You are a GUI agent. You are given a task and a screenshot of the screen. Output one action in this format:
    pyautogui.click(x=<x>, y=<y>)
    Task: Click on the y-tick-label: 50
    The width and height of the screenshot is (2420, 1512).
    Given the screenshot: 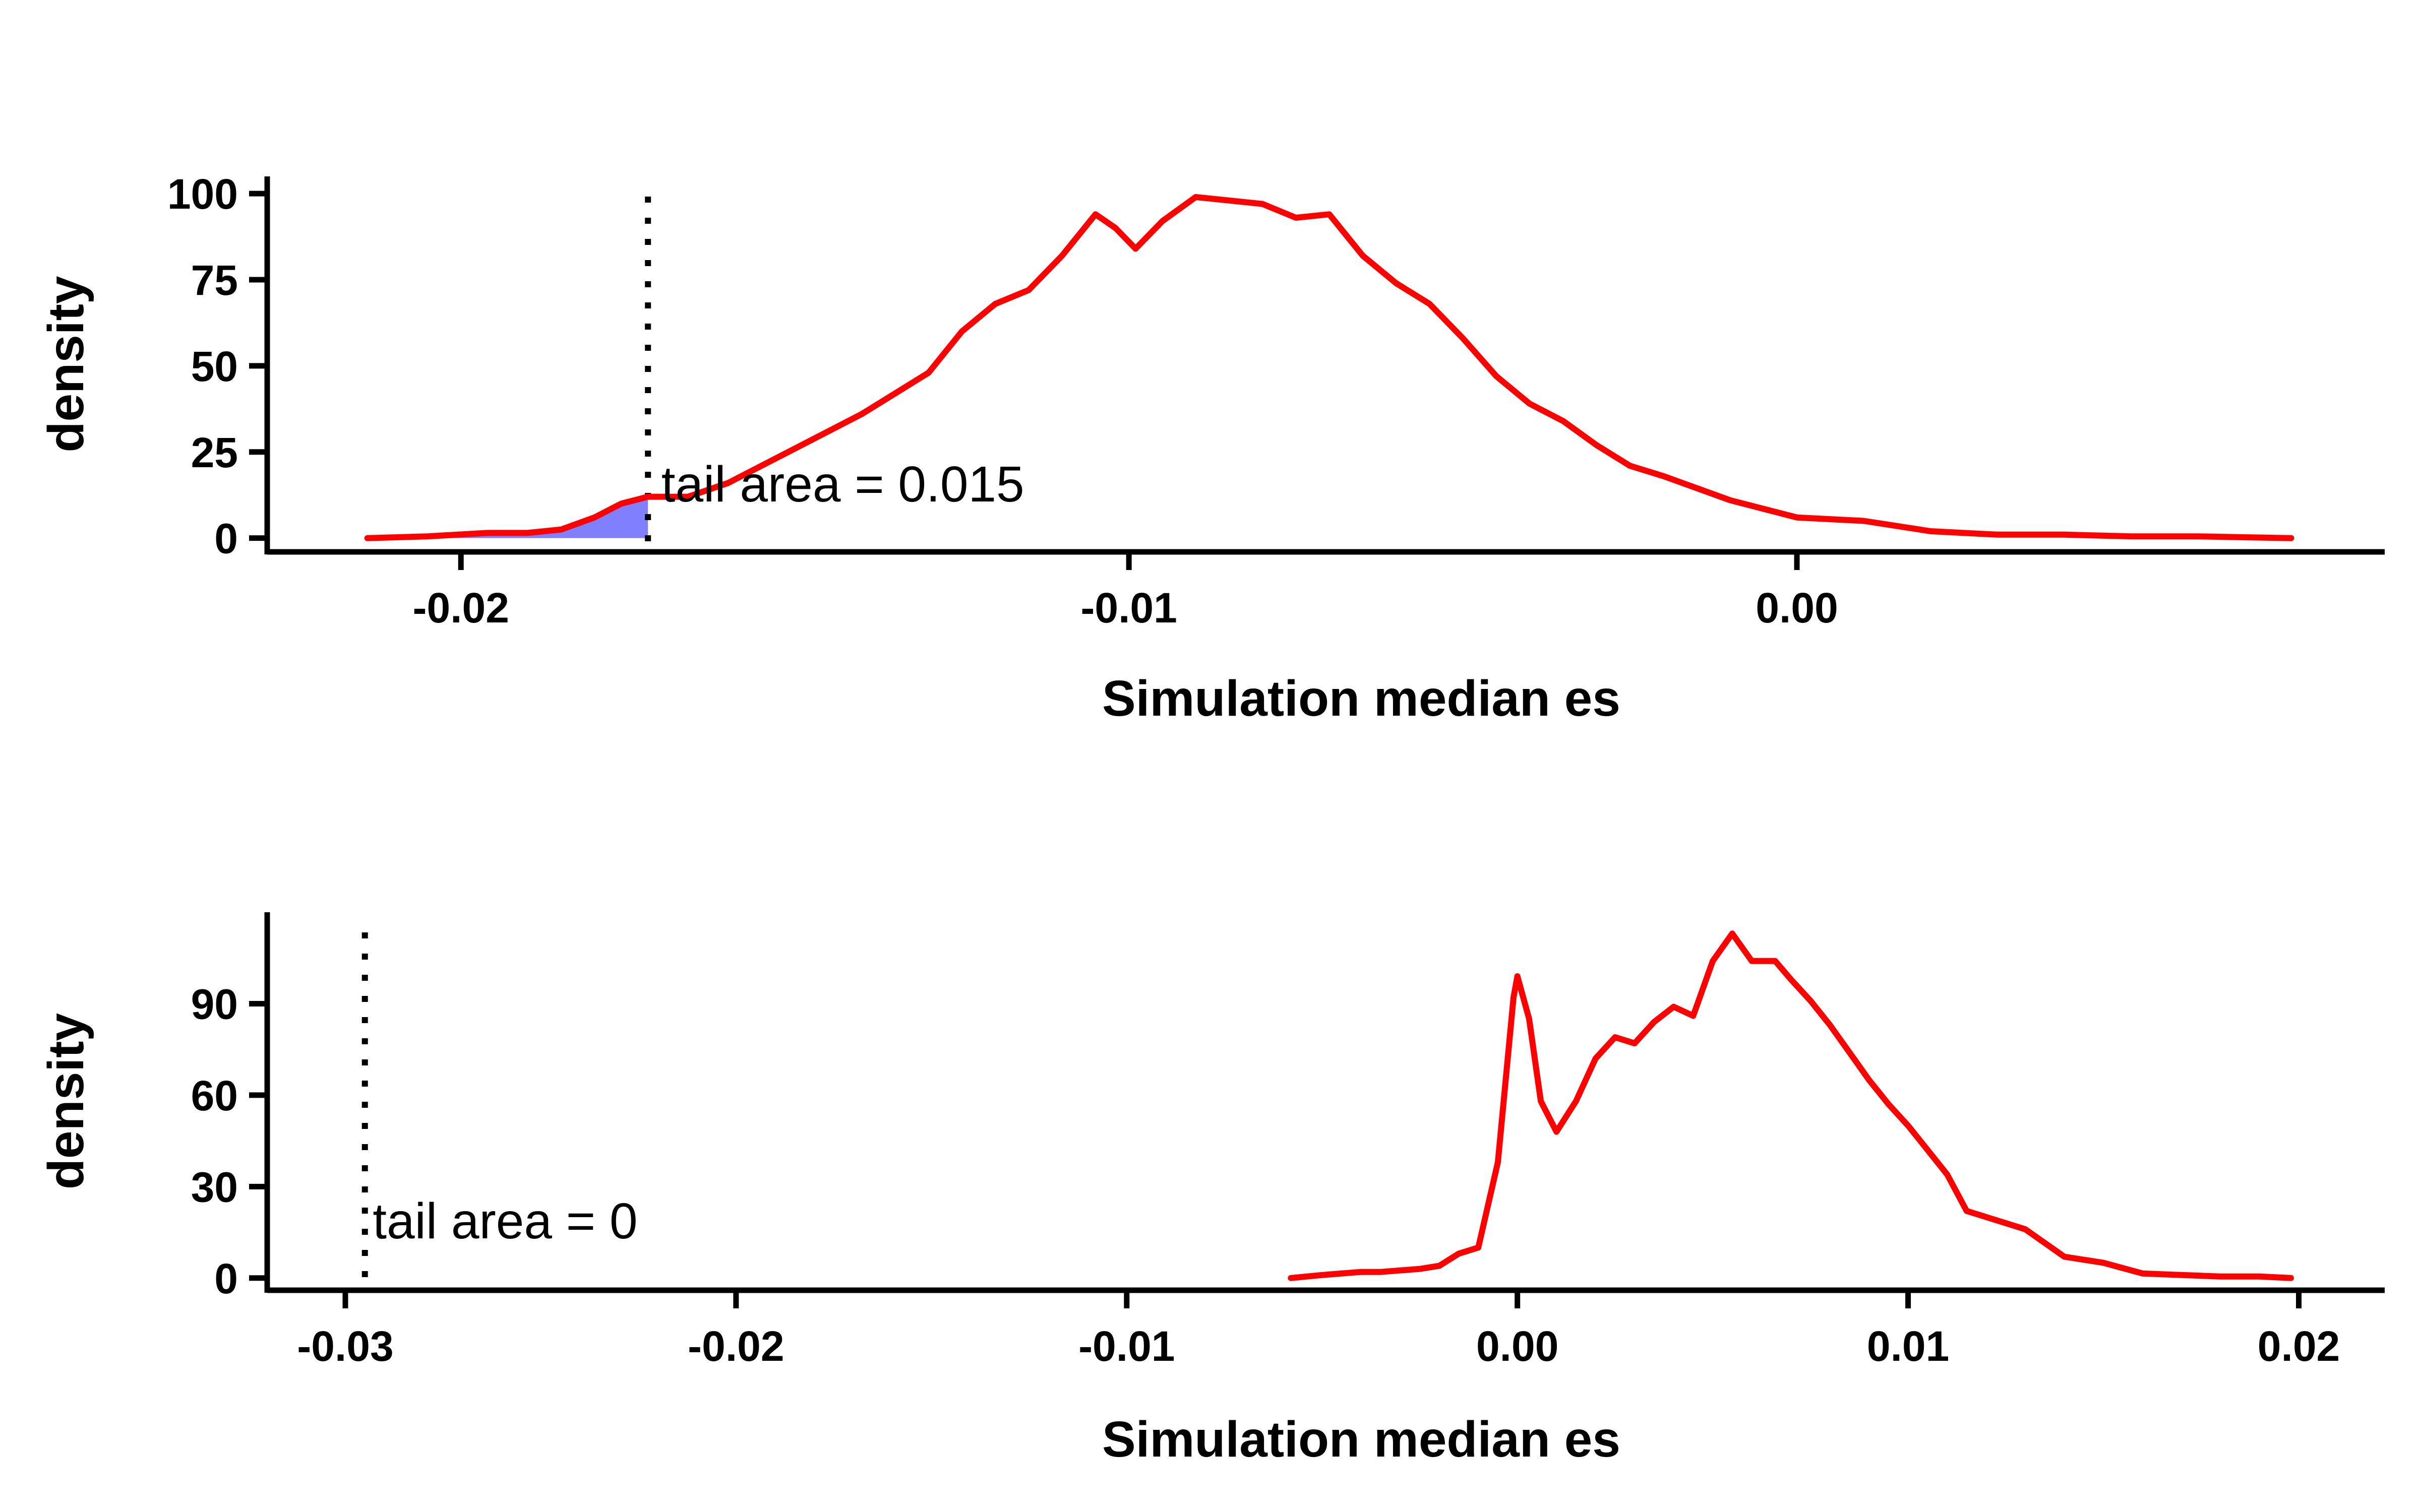 What is the action you would take?
    pyautogui.click(x=214, y=367)
    